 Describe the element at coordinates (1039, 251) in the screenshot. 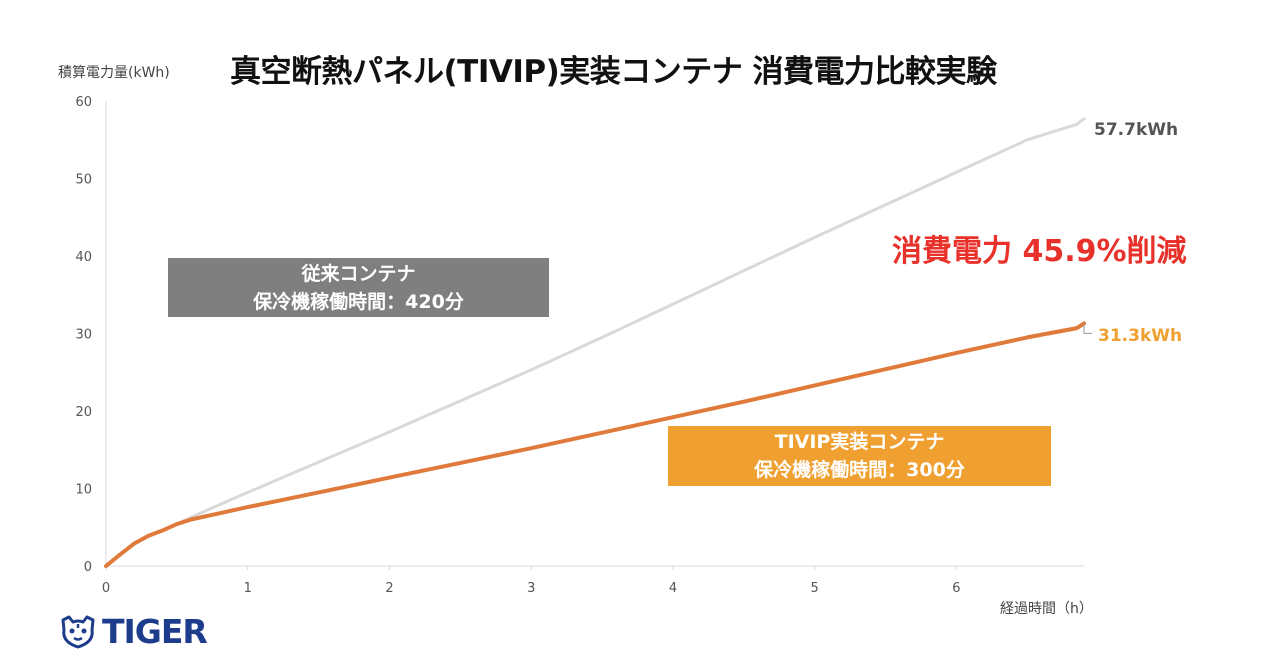

I see `reduction-annotation: 消費電力 45.9%削減` at that location.